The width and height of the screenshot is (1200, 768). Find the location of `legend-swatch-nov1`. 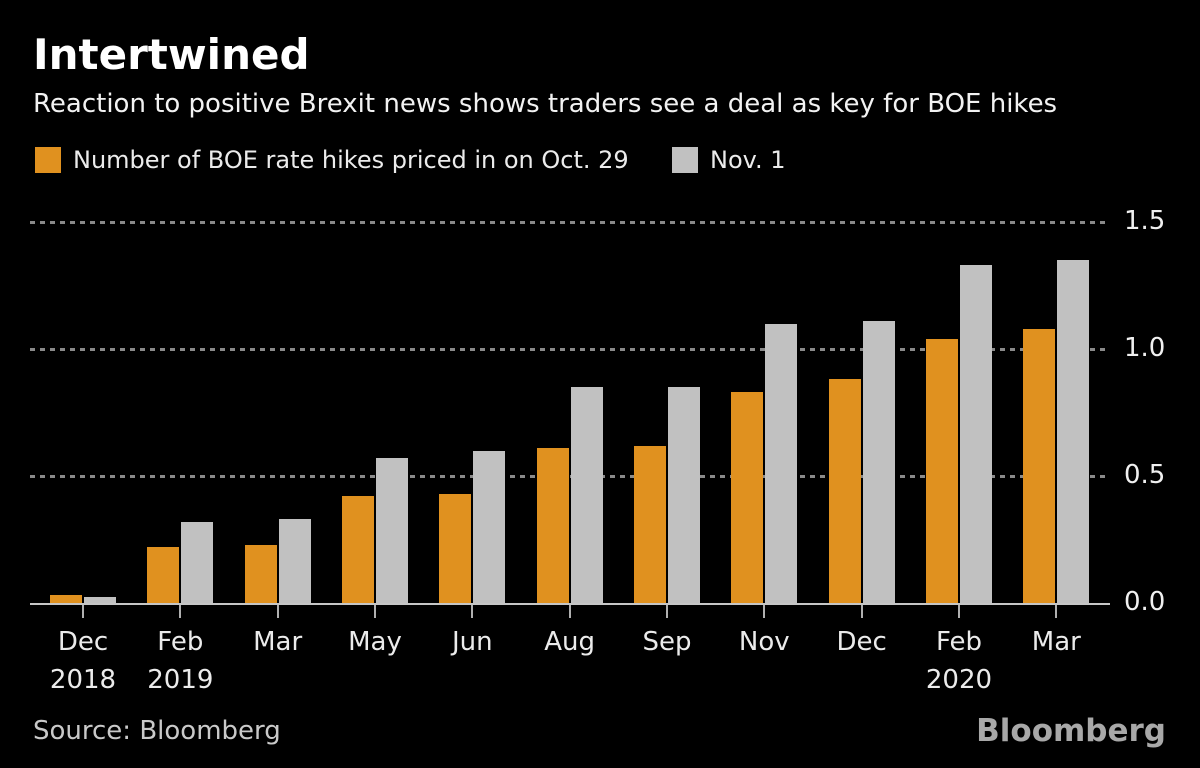

legend-swatch-nov1 is located at coordinates (685, 160).